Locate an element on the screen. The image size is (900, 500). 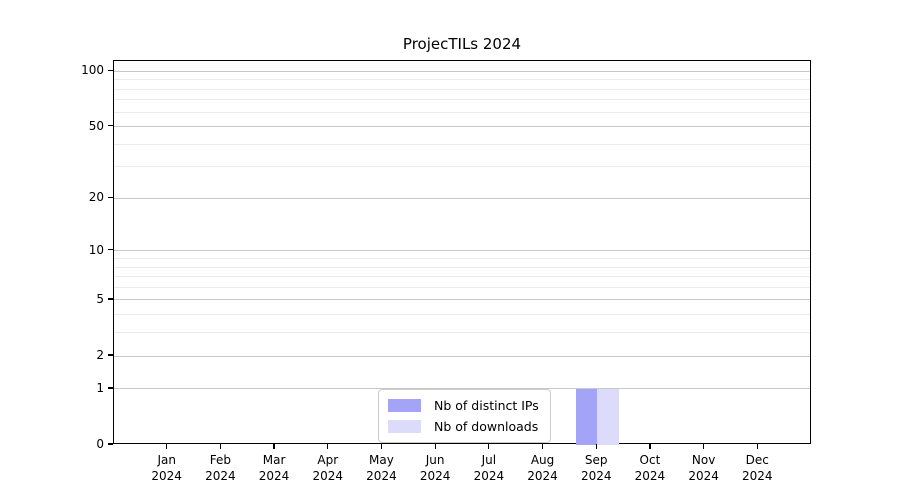
x-tick-label: Apr 2024 is located at coordinates (328, 468).